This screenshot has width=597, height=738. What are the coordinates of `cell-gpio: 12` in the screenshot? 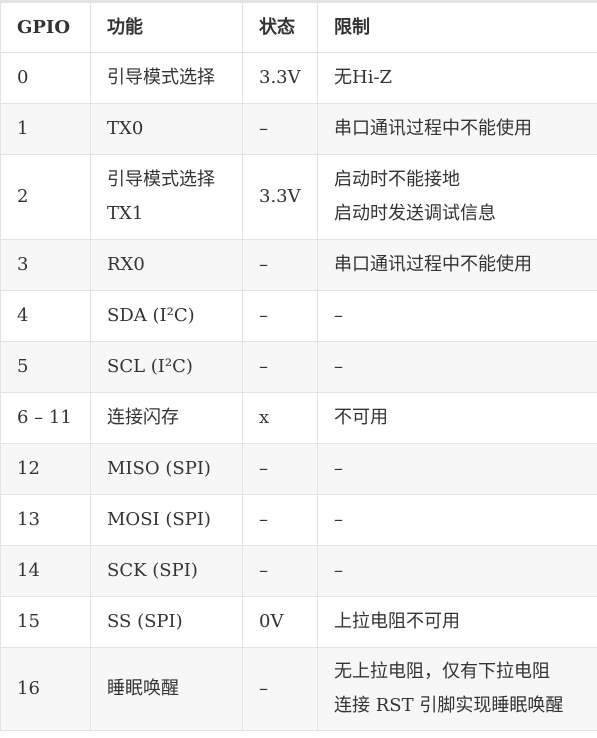 It's located at (45, 469).